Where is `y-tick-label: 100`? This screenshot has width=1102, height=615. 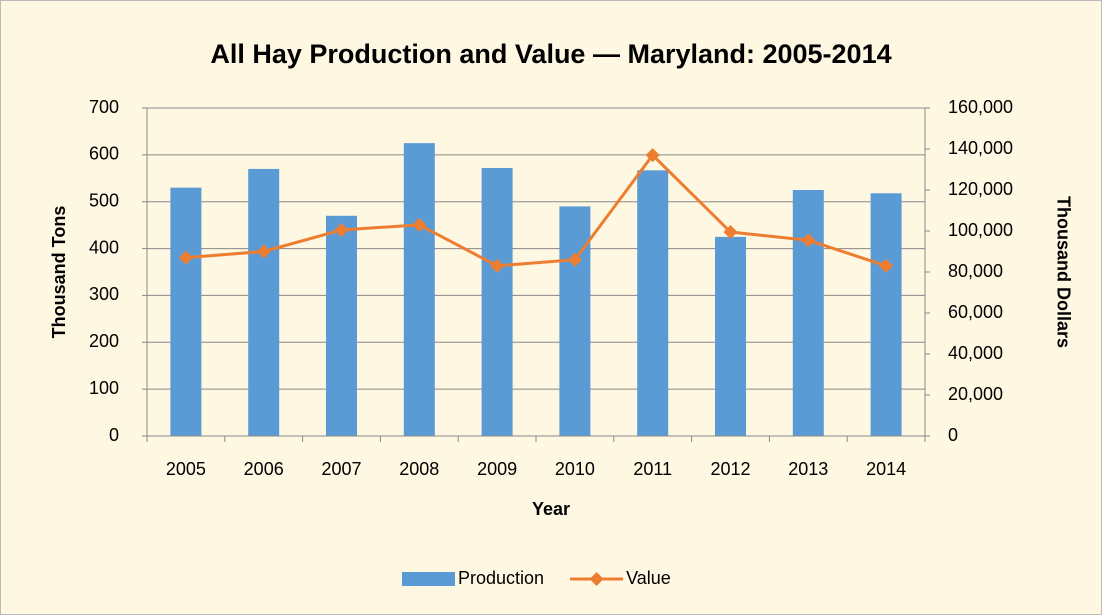
y-tick-label: 100 is located at coordinates (104, 388).